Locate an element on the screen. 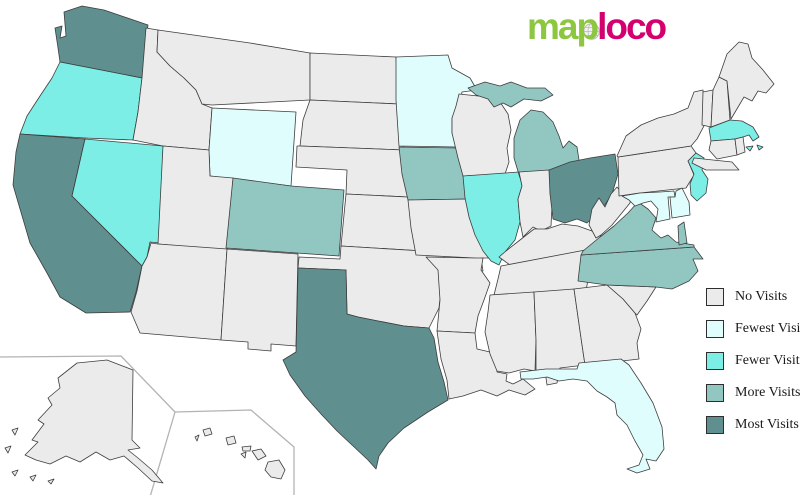  legend-label-most-visits: Most Visits is located at coordinates (767, 424).